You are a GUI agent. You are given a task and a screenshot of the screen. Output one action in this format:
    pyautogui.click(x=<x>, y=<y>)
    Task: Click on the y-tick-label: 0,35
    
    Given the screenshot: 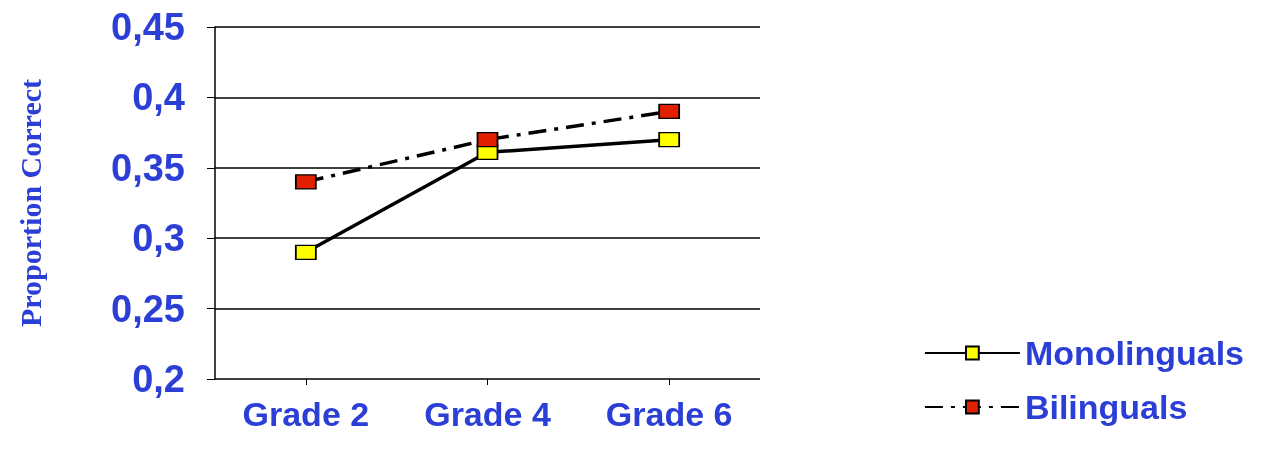 What is the action you would take?
    pyautogui.click(x=148, y=167)
    